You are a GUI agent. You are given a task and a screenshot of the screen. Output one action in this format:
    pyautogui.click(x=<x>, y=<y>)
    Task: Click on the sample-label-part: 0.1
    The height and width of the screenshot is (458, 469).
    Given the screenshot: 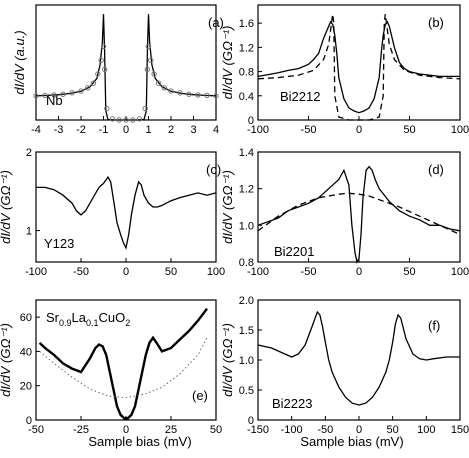 What is the action you would take?
    pyautogui.click(x=92, y=323)
    